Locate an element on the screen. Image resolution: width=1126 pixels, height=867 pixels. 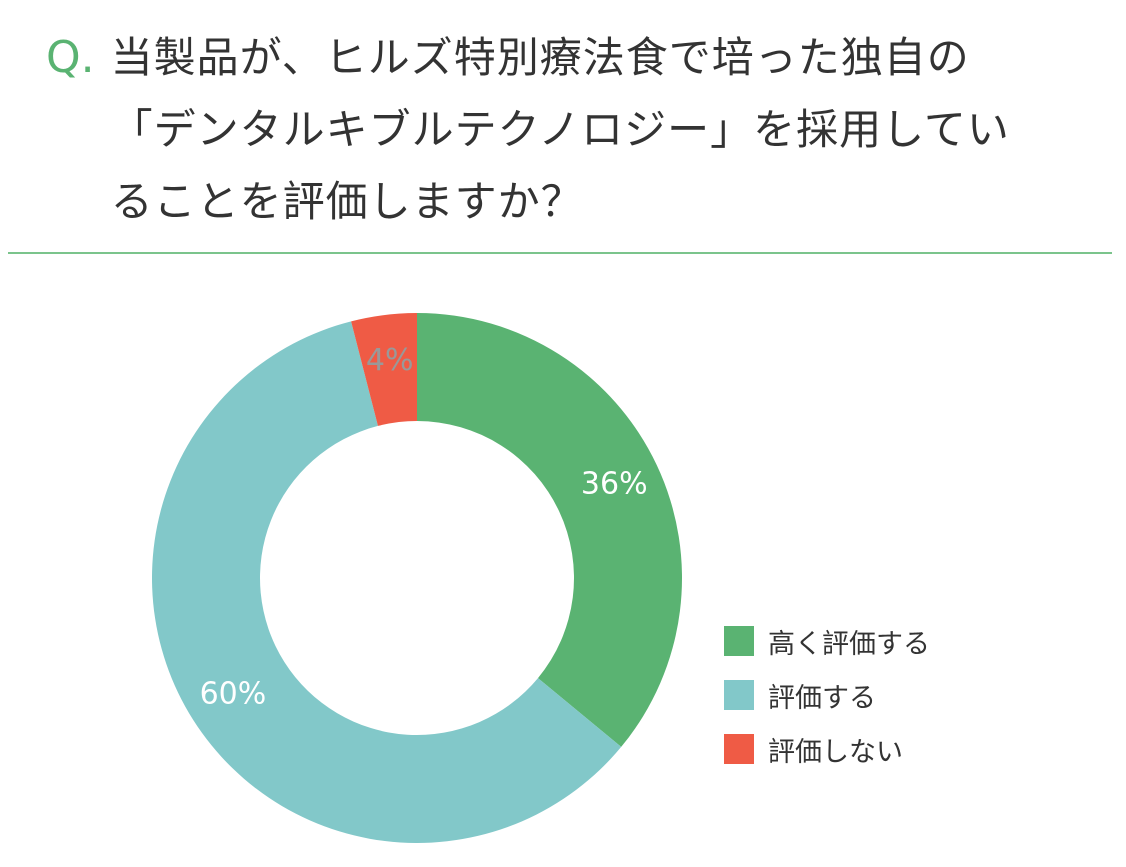
slice-value-label-1: 36% is located at coordinates (614, 484).